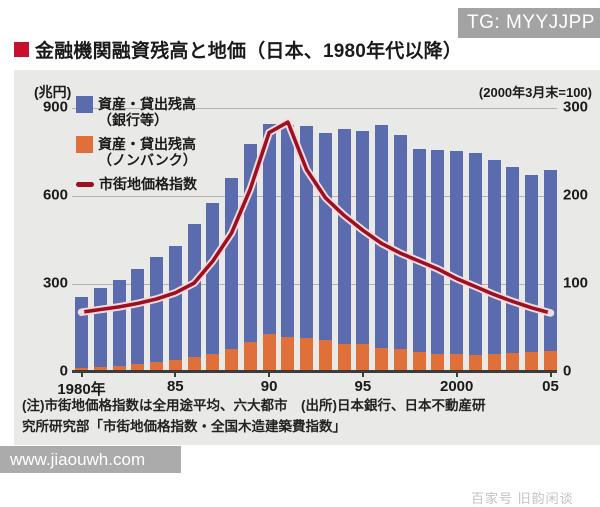 The height and width of the screenshot is (507, 600). Describe the element at coordinates (529, 23) in the screenshot. I see `tg-watermark-box: TG: MYYJJPP` at that location.